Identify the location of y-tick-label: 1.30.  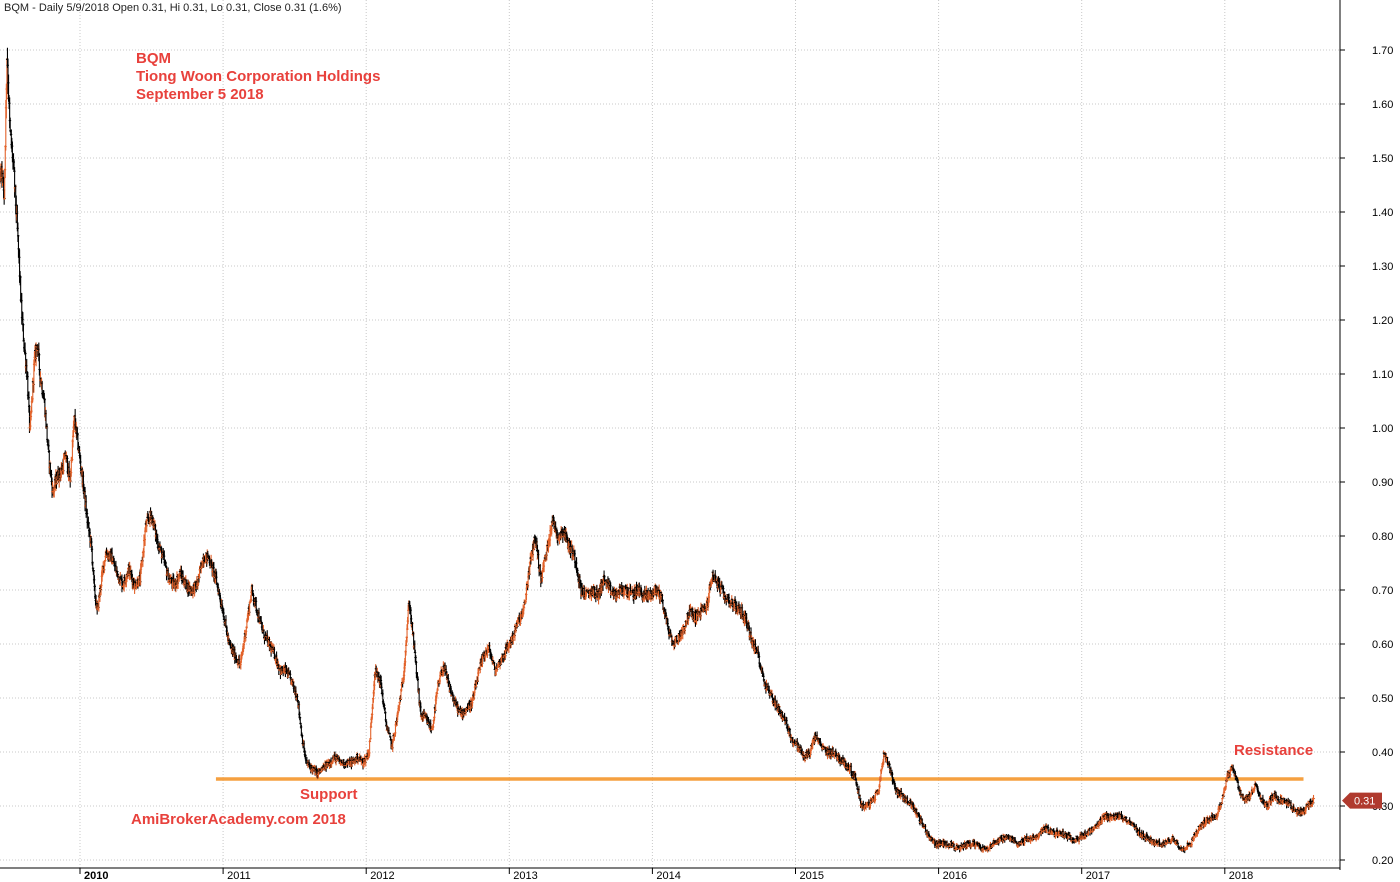
(1382, 267).